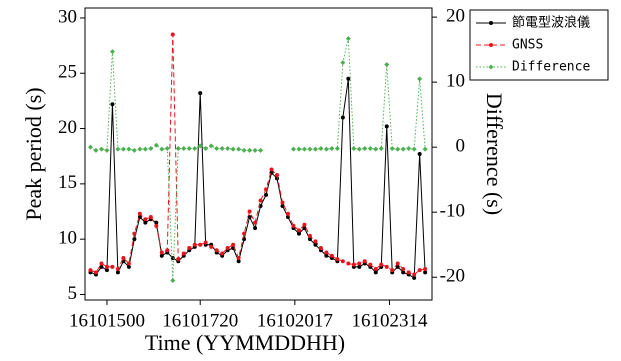 This screenshot has height=361, width=621. I want to click on y-tick-label: 10, so click(67, 238).